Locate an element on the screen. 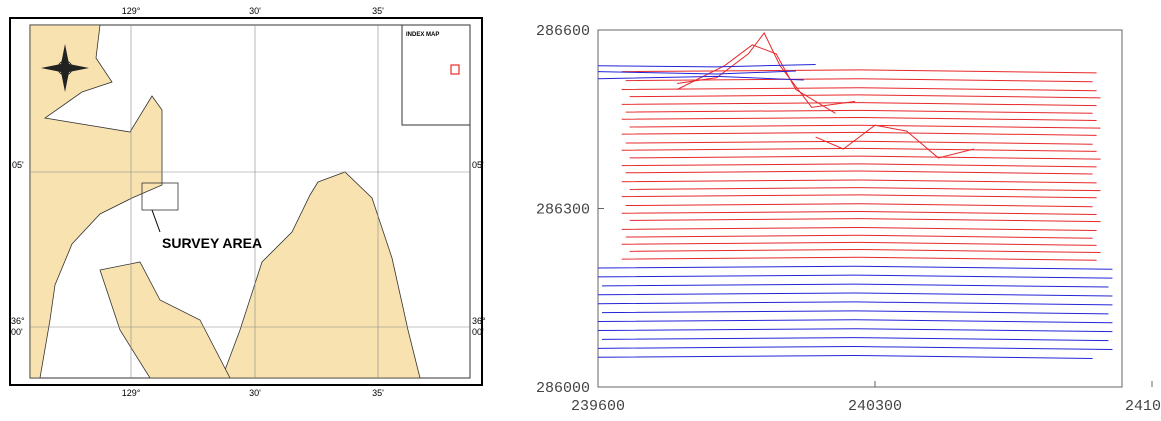 The height and width of the screenshot is (421, 1161). land-east is located at coordinates (321, 275).